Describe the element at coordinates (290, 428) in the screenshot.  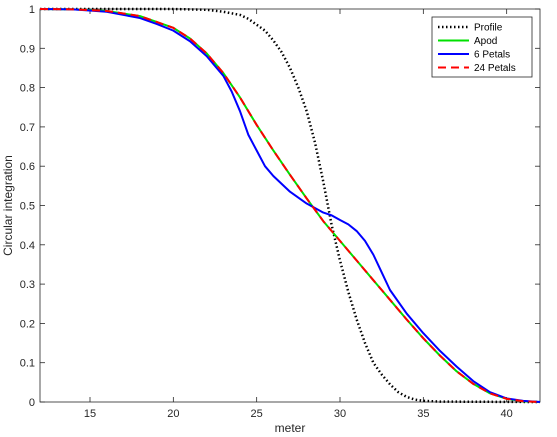
I see `x-axis-title: meter` at that location.